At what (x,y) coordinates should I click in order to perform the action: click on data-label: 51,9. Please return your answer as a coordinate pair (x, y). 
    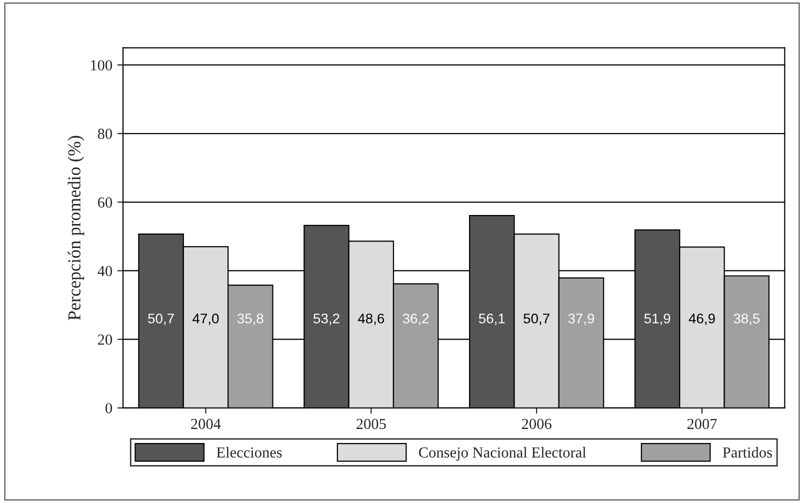
    Looking at the image, I should click on (657, 320).